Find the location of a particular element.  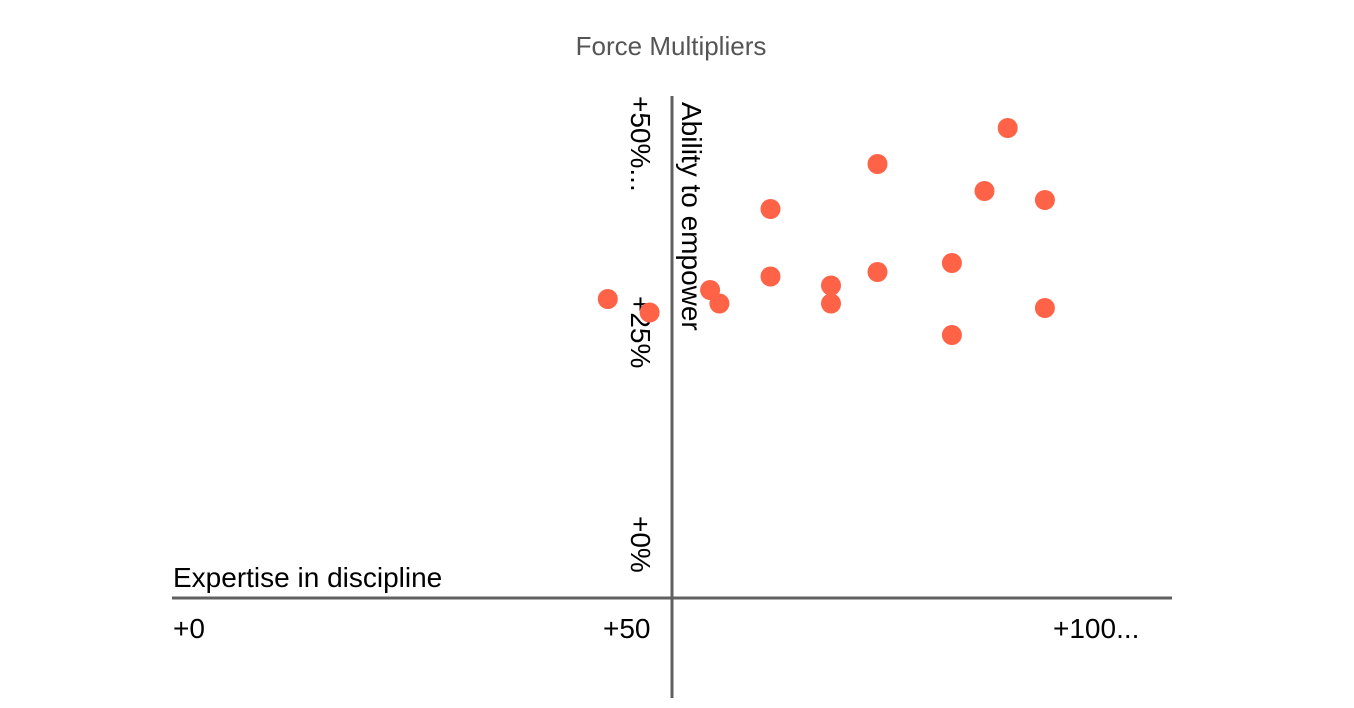

x-axis-label: Expertise in discipline is located at coordinates (307, 577).